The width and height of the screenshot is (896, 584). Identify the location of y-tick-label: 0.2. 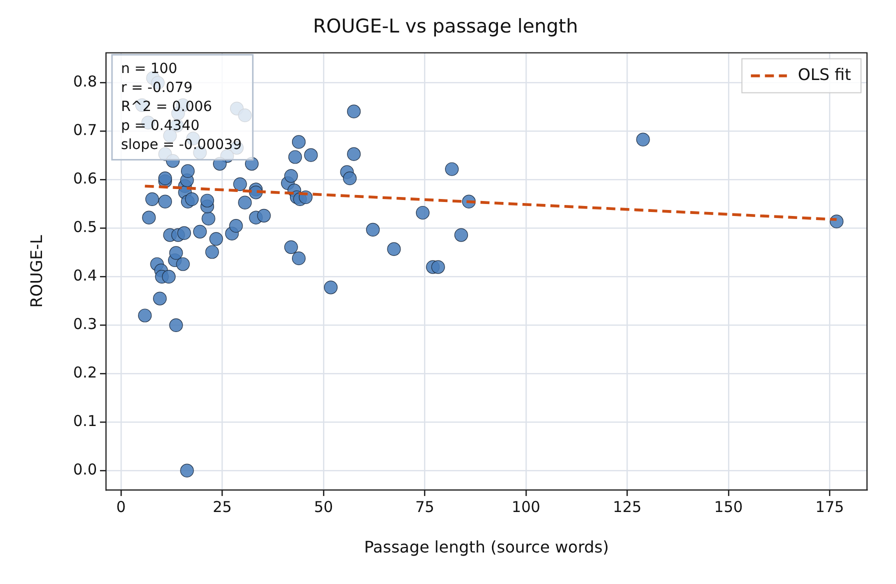
(85, 373).